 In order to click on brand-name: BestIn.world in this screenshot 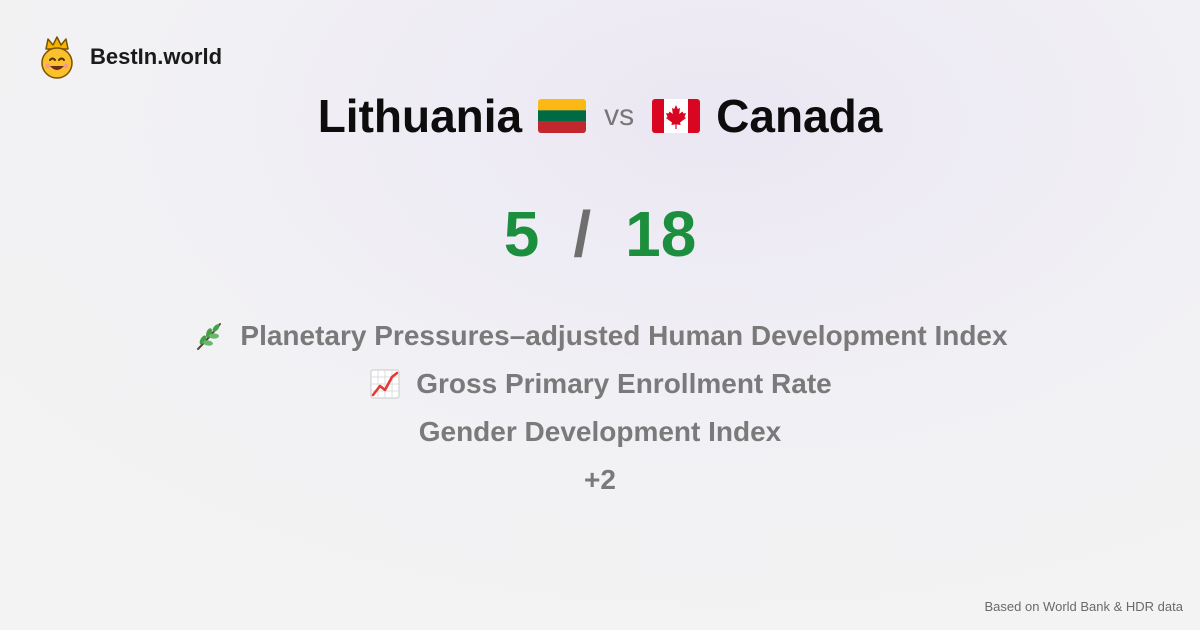, I will do `click(156, 56)`.